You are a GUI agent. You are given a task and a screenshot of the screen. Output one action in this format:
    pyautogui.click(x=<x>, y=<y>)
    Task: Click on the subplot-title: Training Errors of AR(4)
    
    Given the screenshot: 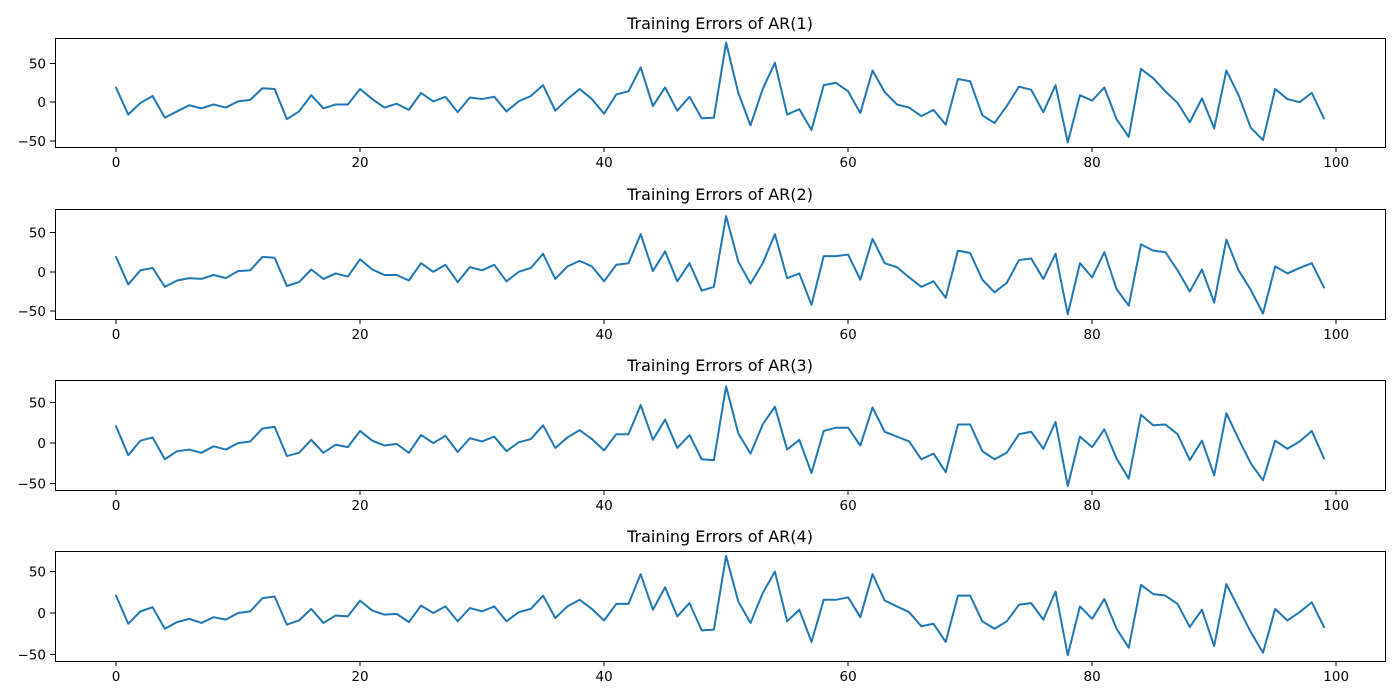 What is the action you would take?
    pyautogui.click(x=719, y=536)
    